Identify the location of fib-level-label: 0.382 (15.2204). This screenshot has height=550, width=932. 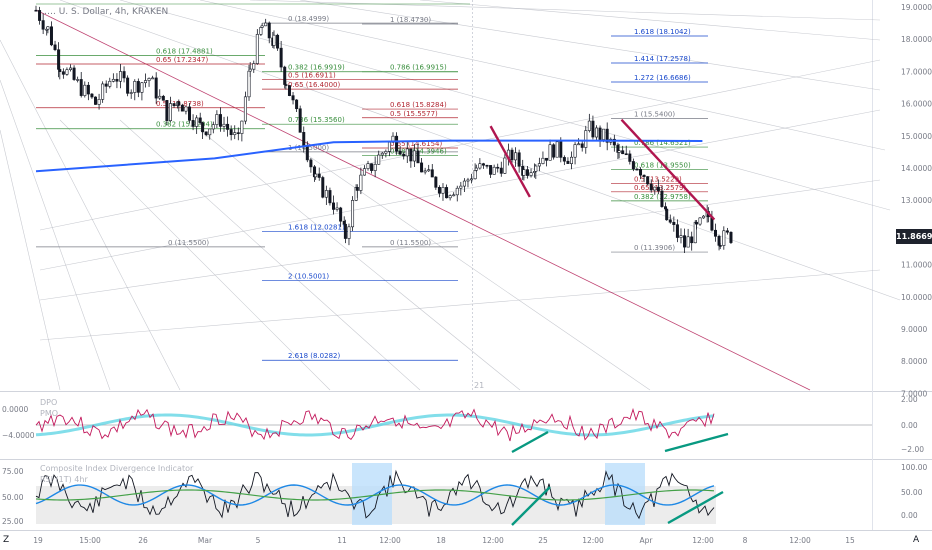
(184, 125).